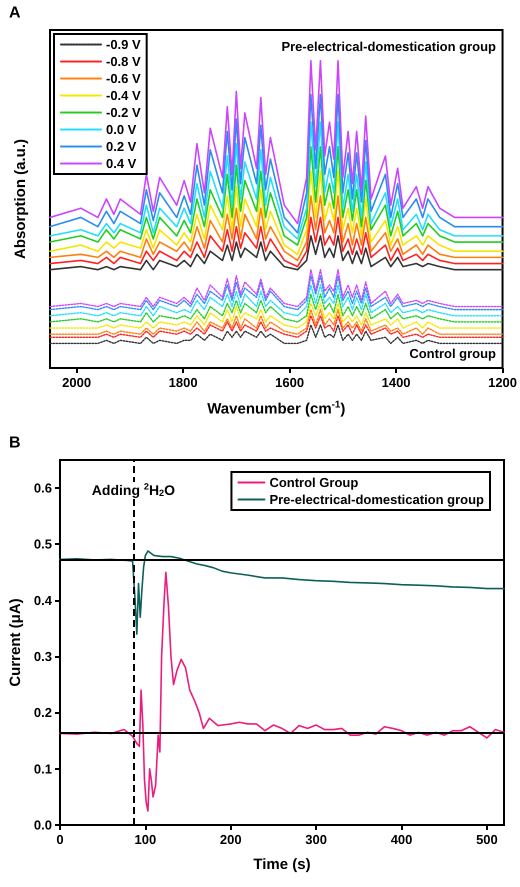 The height and width of the screenshot is (887, 520). What do you see at coordinates (452, 353) in the screenshot?
I see `annotation: Control group` at bounding box center [452, 353].